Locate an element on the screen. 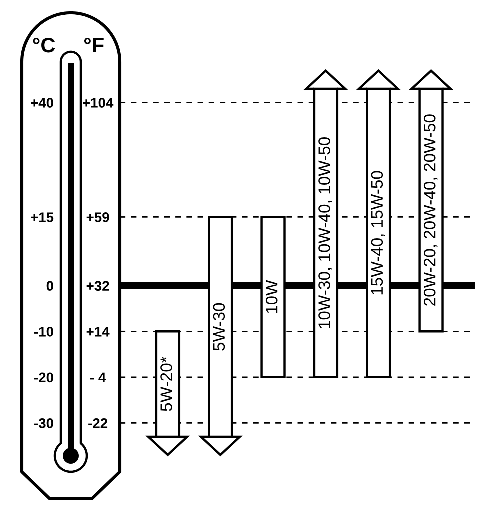 This screenshot has height=513, width=483. y-axis-title: °C is located at coordinates (44, 45).